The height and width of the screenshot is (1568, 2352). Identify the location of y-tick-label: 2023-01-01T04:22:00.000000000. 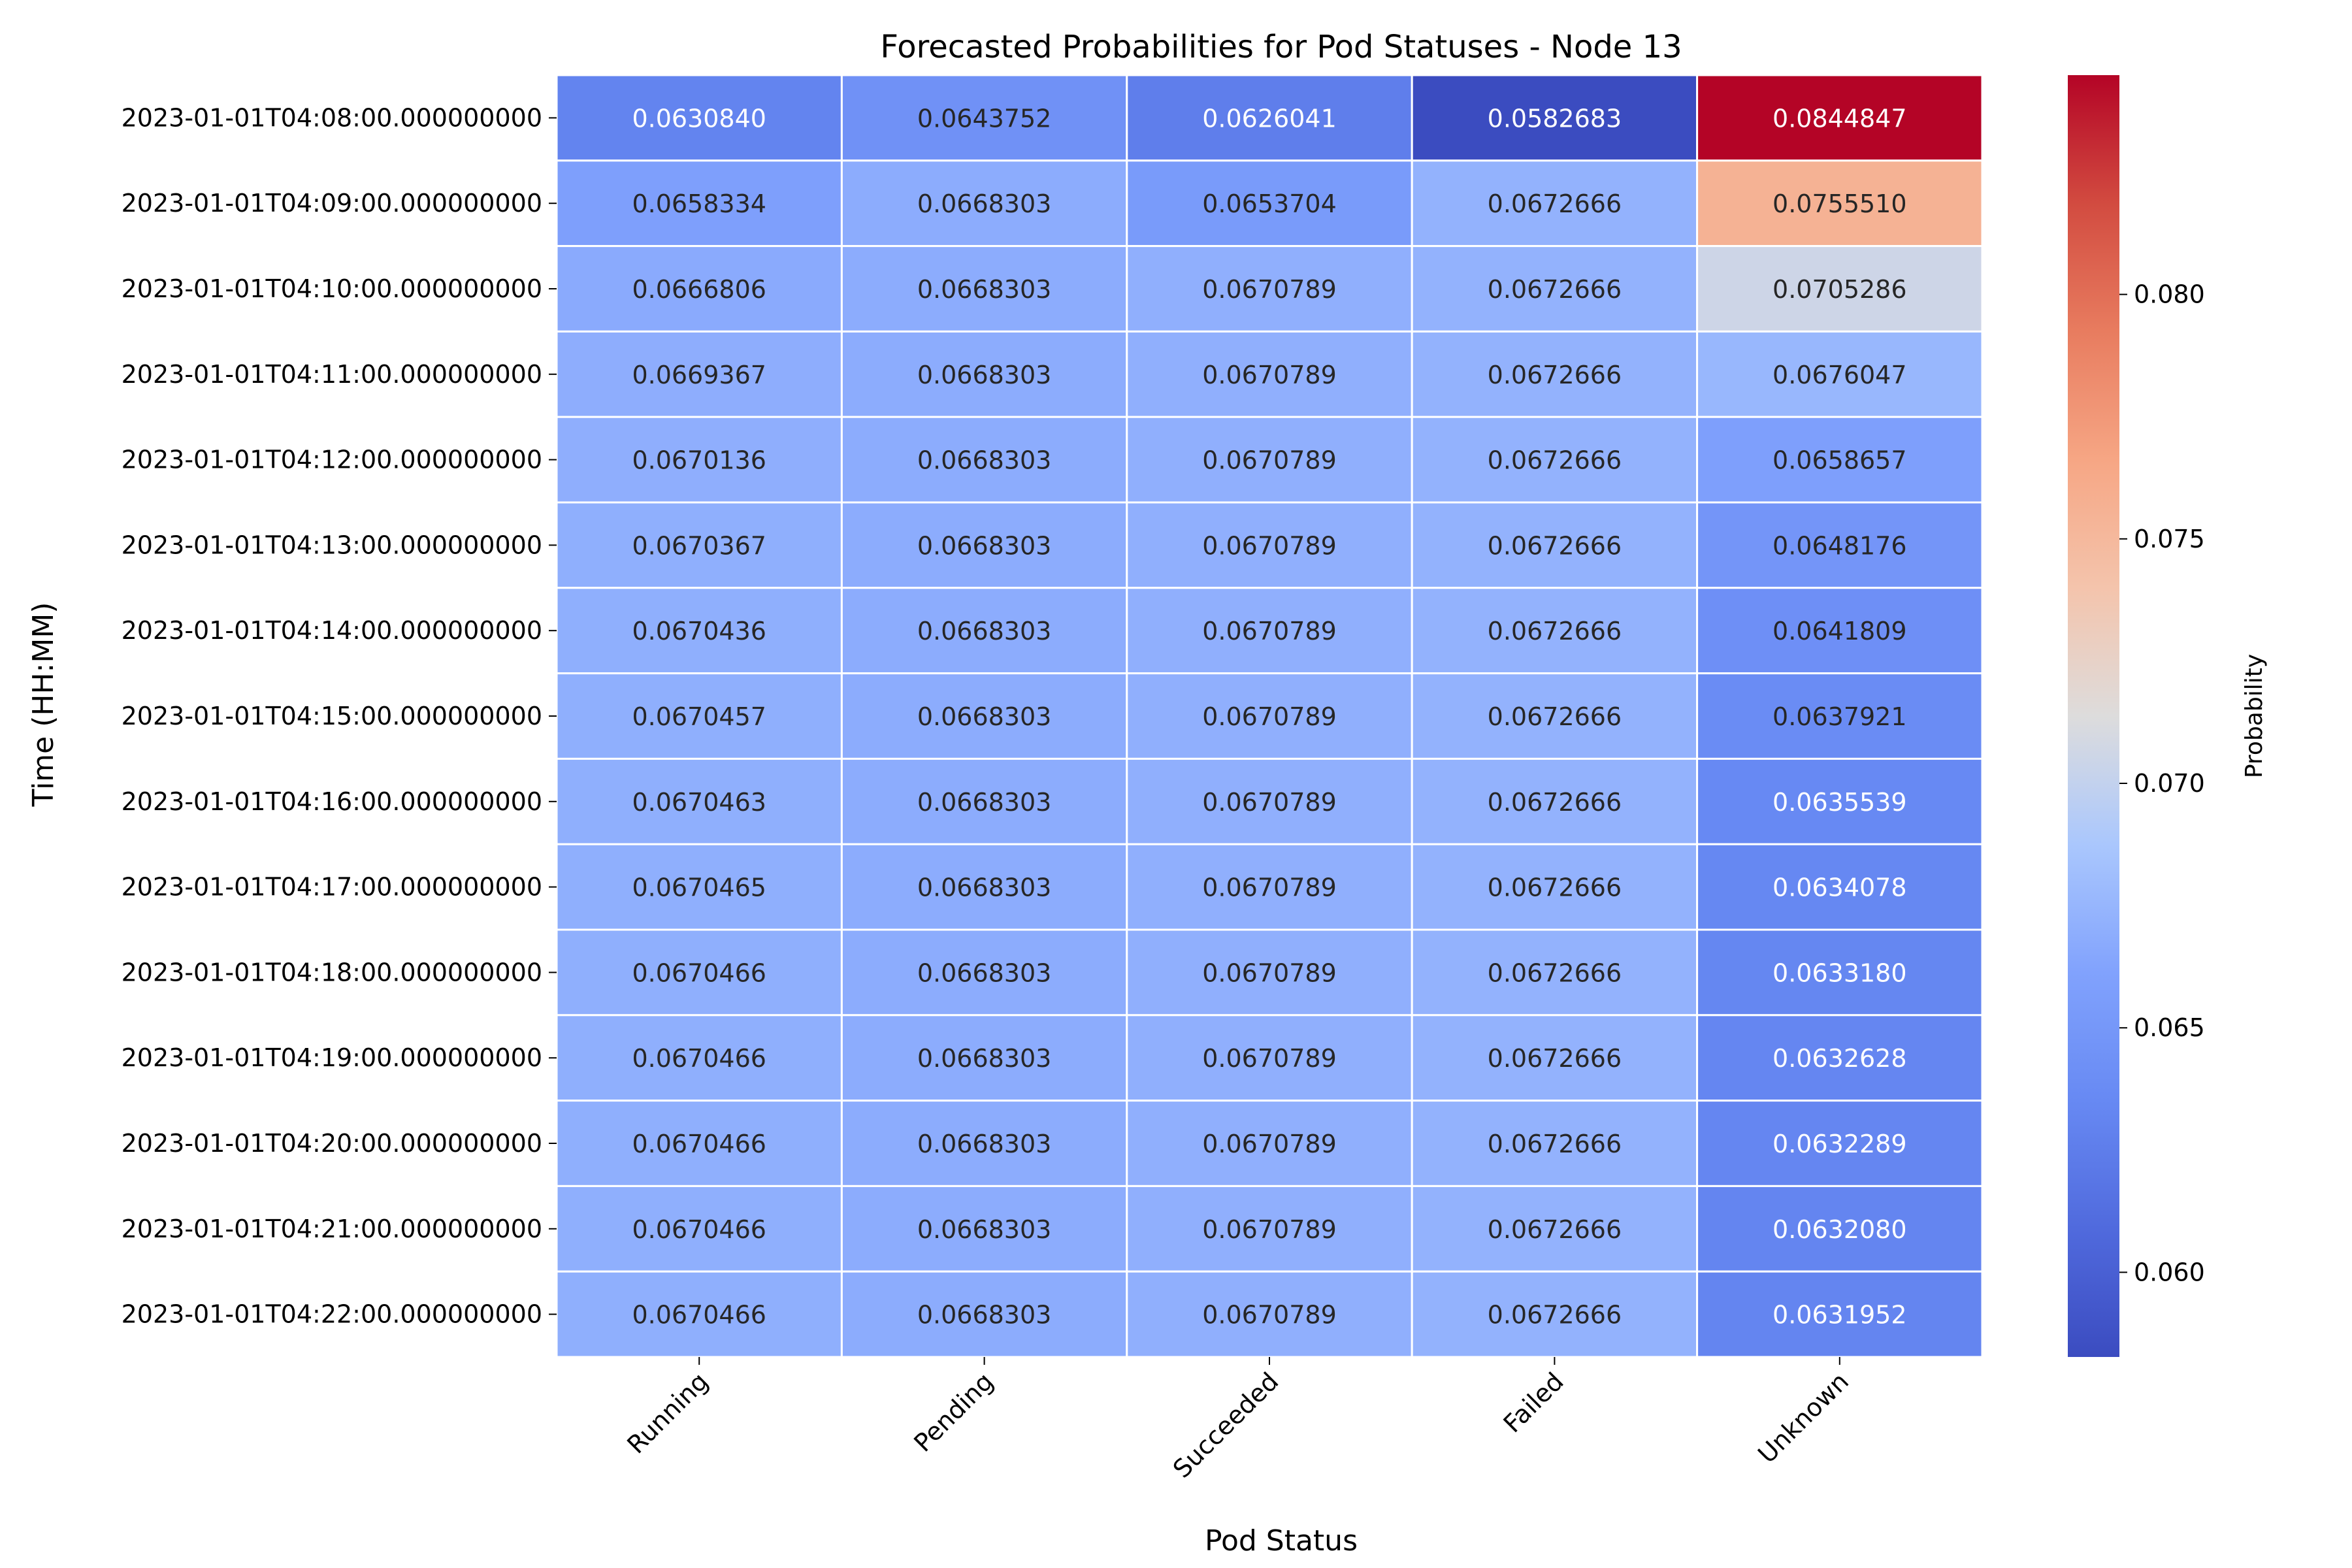
(332, 1314).